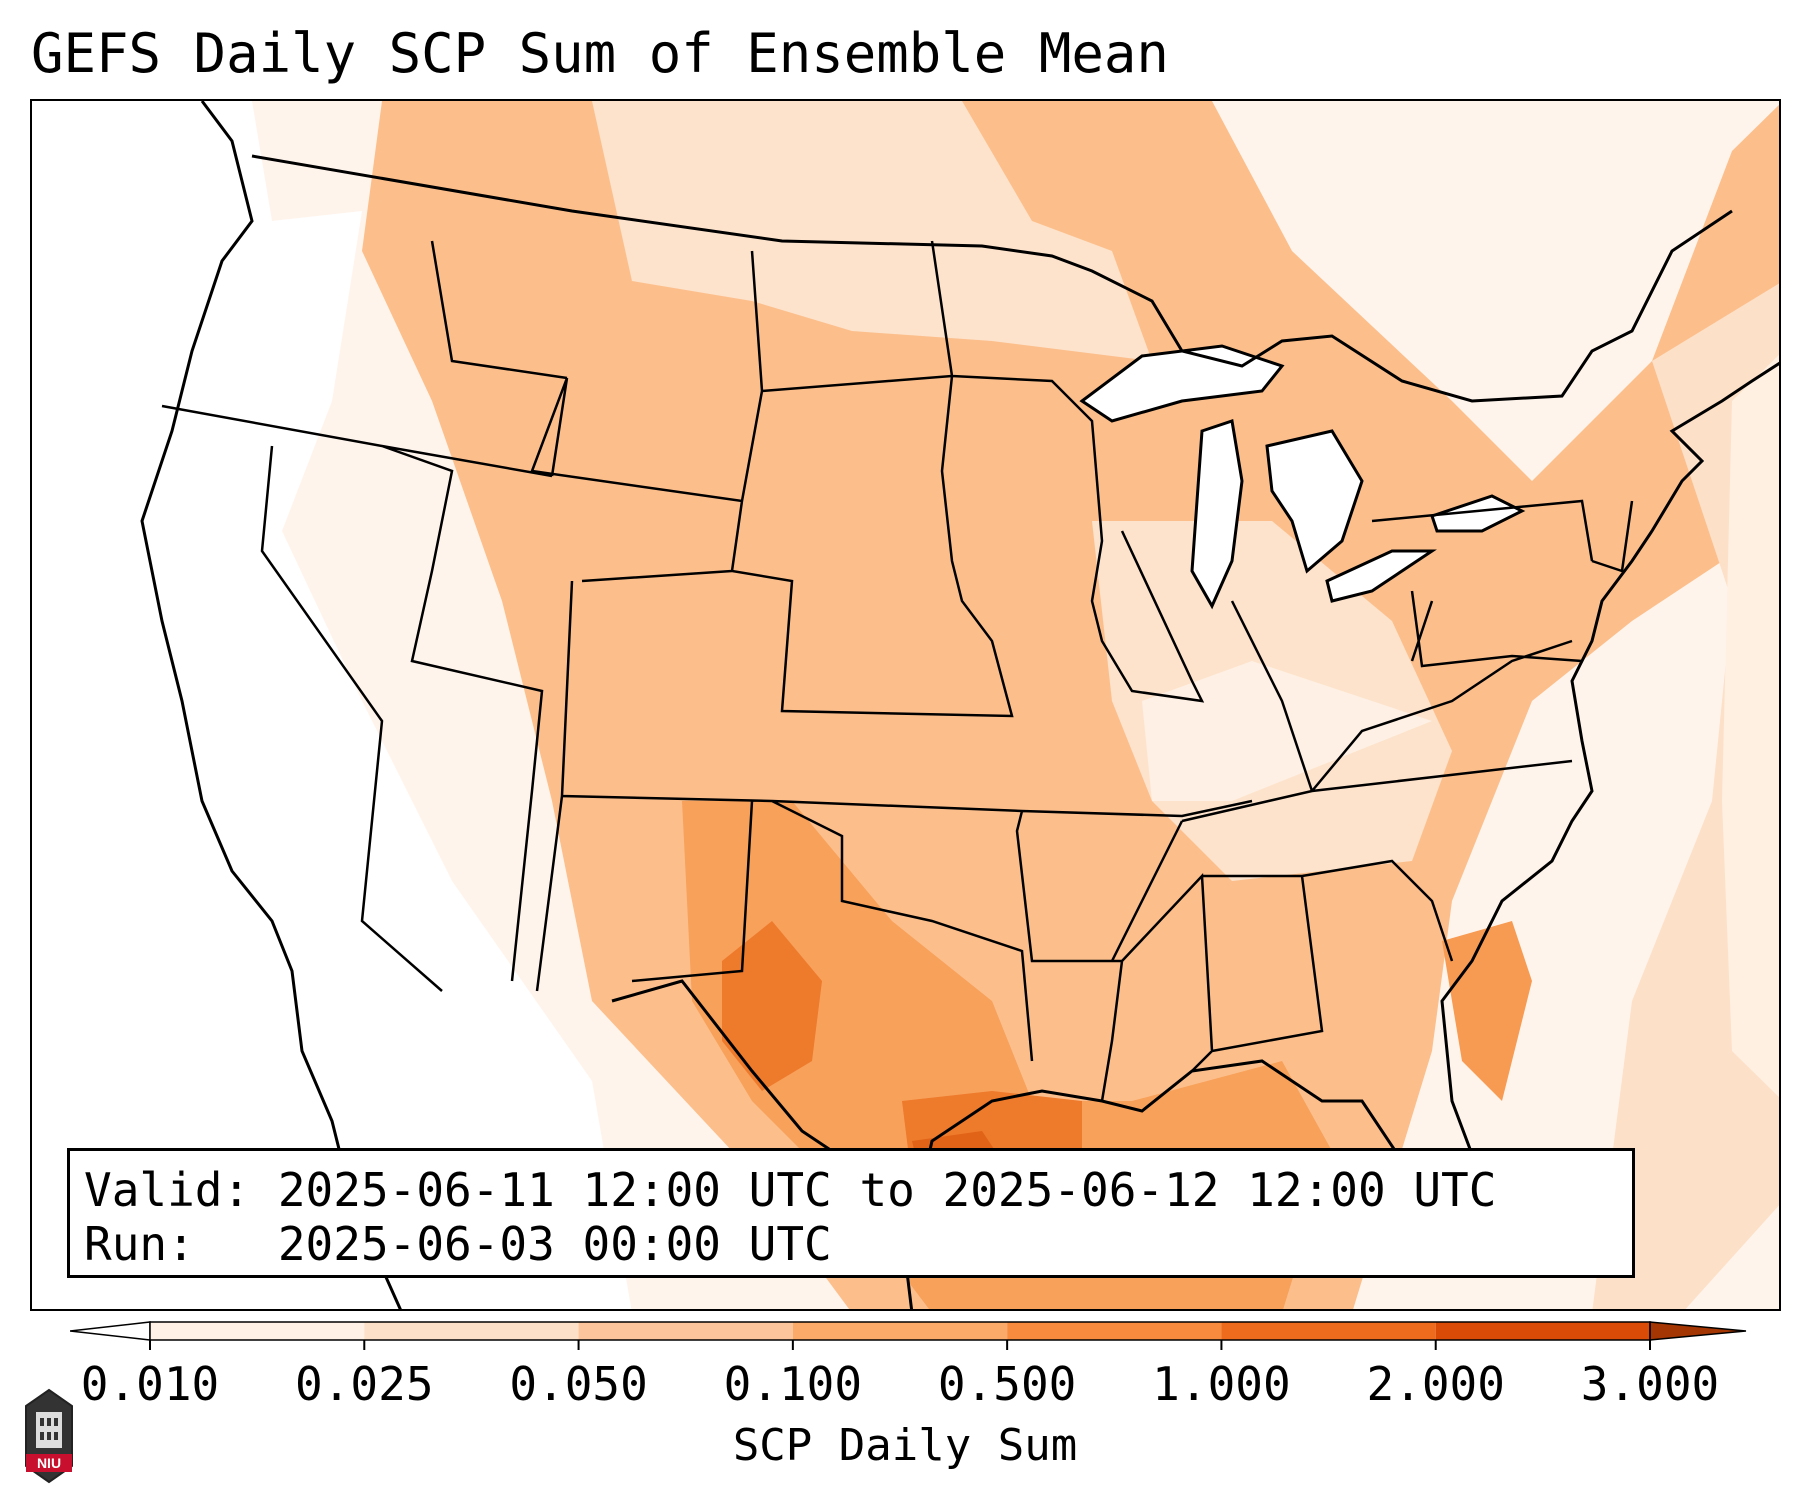 Image resolution: width=1803 pixels, height=1500 pixels. Describe the element at coordinates (905, 1445) in the screenshot. I see `colorbar-label: SCP Daily Sum` at that location.